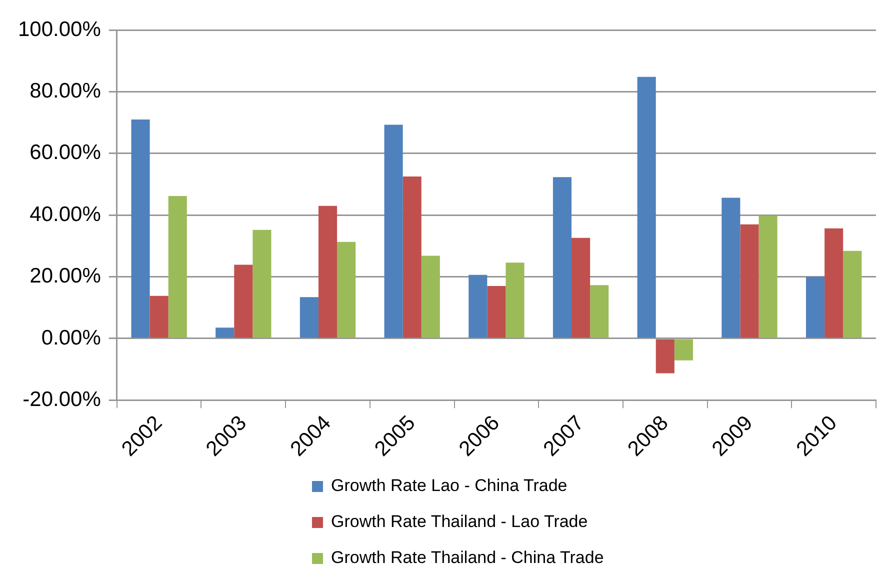 The height and width of the screenshot is (580, 896). Describe the element at coordinates (71, 338) in the screenshot. I see `y-tick-label: 0.00%` at that location.